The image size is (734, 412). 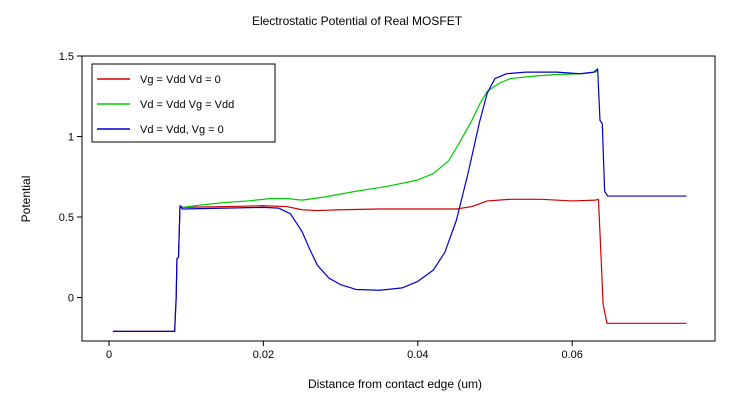 I want to click on legend-label-3: Vd = Vdd, Vg = 0, so click(x=182, y=130).